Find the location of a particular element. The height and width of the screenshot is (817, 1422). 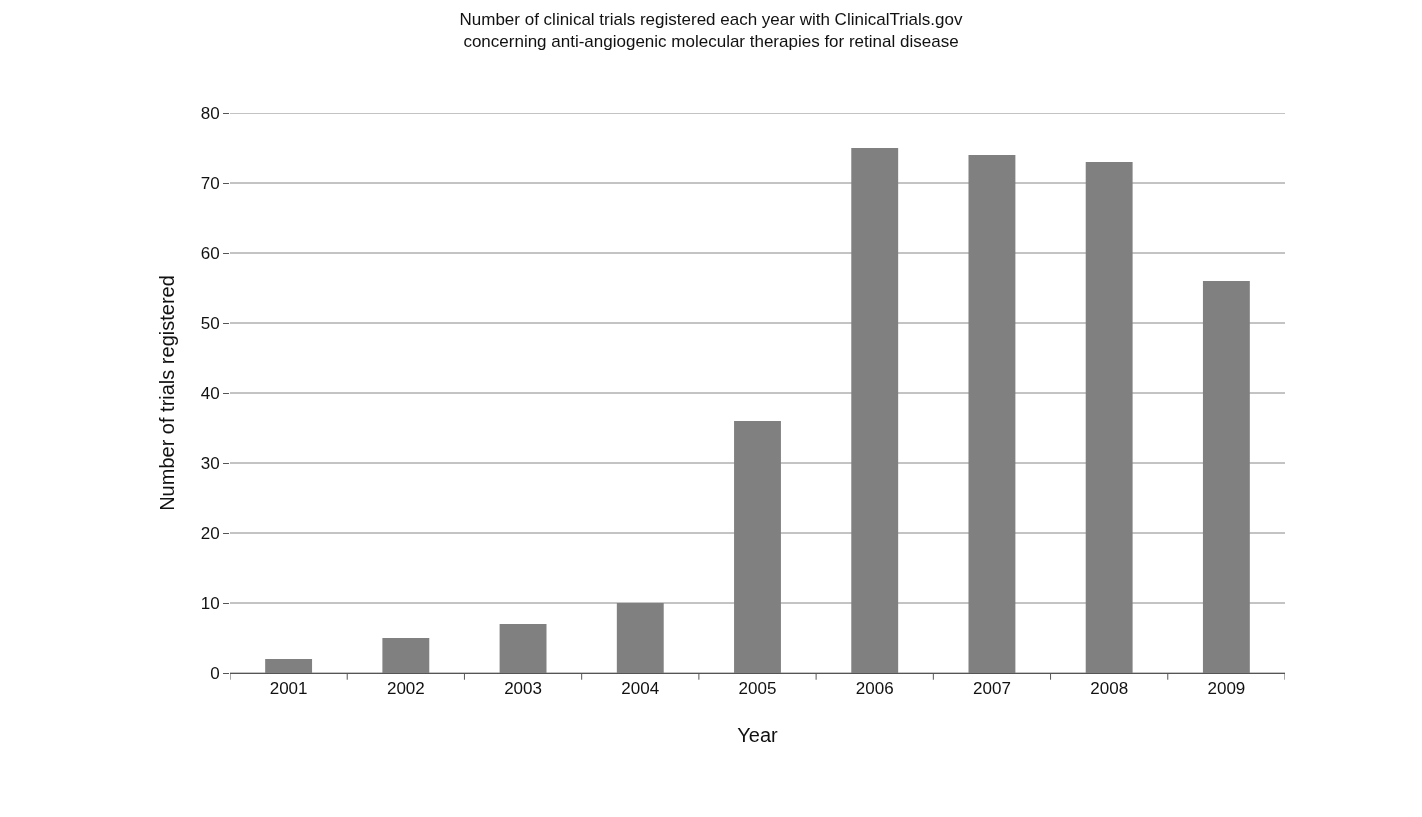

x-tick-label: 2005 is located at coordinates (757, 689).